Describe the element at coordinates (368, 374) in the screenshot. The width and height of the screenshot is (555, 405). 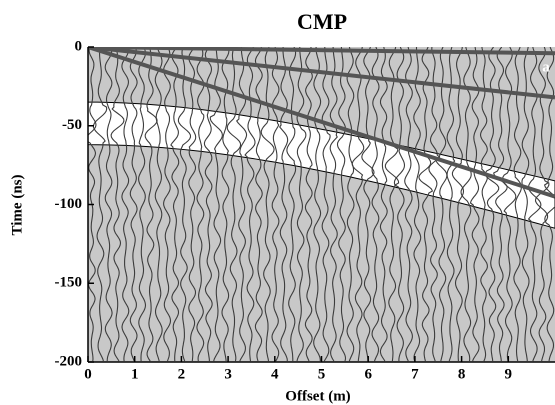
I see `x-tick-label: 6` at that location.